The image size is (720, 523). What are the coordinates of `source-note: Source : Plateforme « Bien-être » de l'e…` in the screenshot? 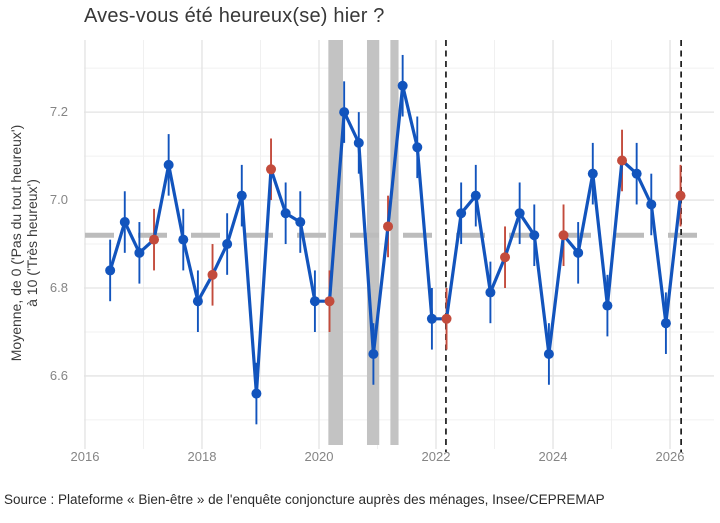 It's located at (304, 499).